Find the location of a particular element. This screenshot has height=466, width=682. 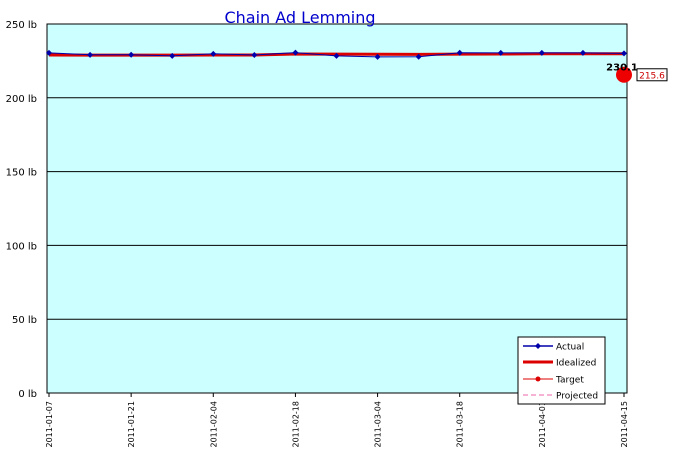

legend-entry-label: Target is located at coordinates (569, 381).